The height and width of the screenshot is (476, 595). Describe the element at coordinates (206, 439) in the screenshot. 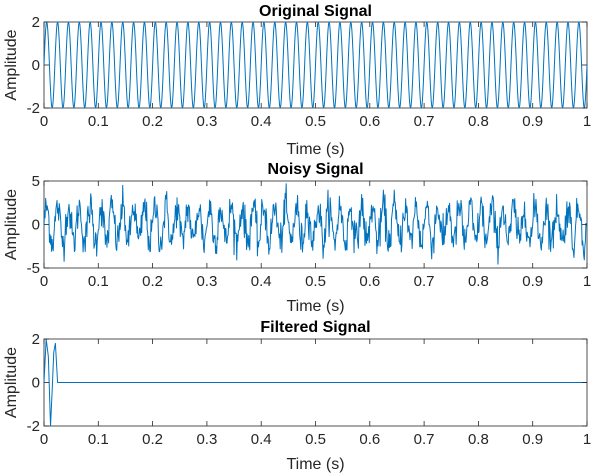

I see `filtered-signal-x-tick-label: 0.3` at that location.